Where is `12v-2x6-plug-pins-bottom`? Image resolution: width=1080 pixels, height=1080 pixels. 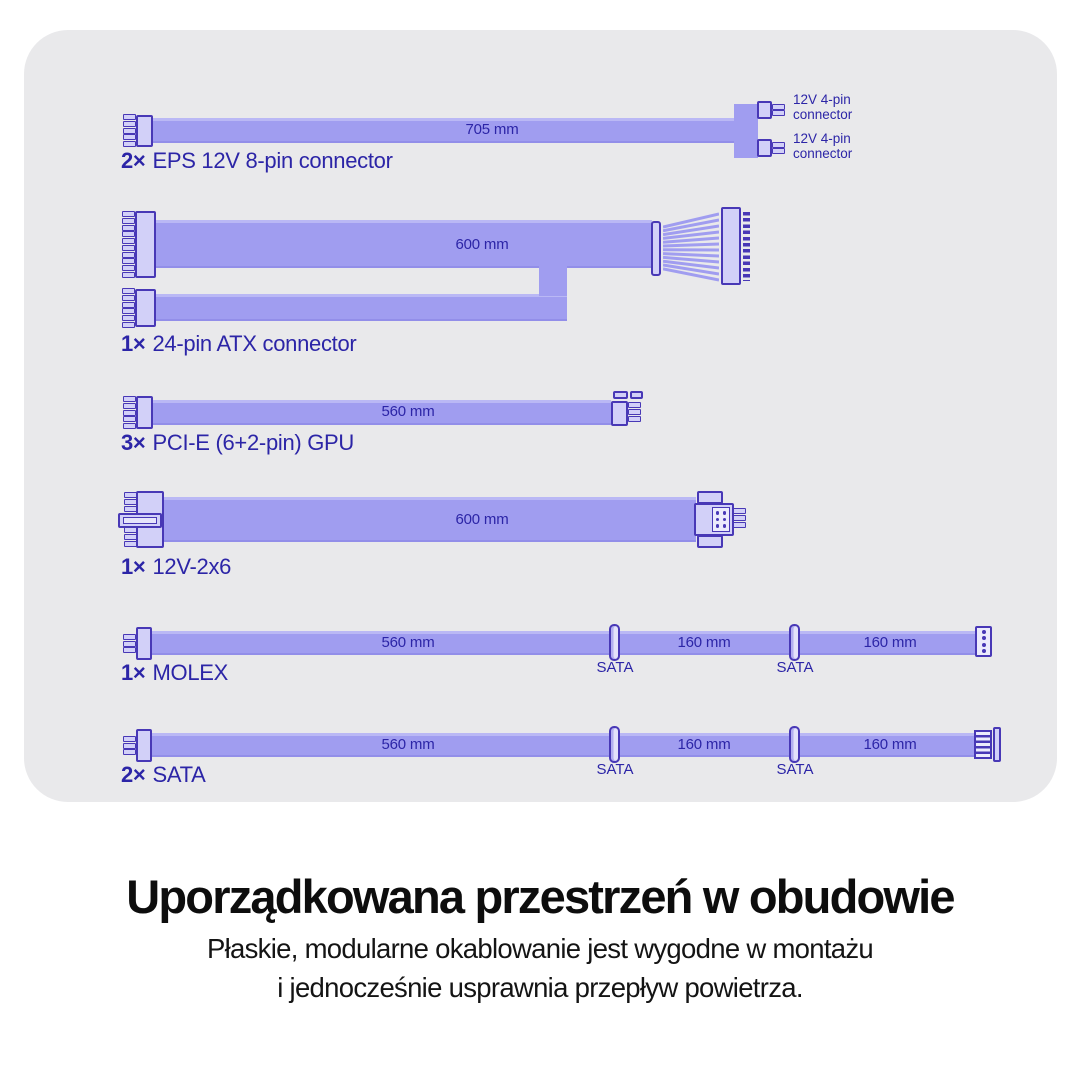
12v-2x6-plug-pins-bottom is located at coordinates (130, 537).